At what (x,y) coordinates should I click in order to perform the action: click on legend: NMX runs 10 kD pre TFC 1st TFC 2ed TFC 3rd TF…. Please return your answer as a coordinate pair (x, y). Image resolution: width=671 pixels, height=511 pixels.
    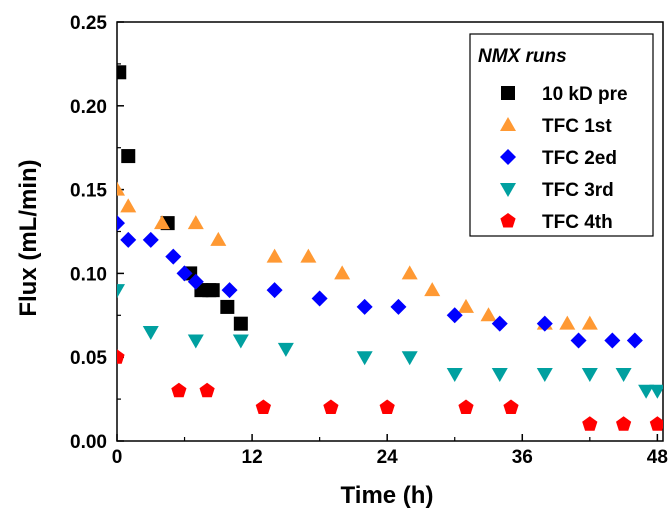
    Looking at the image, I should click on (561, 135).